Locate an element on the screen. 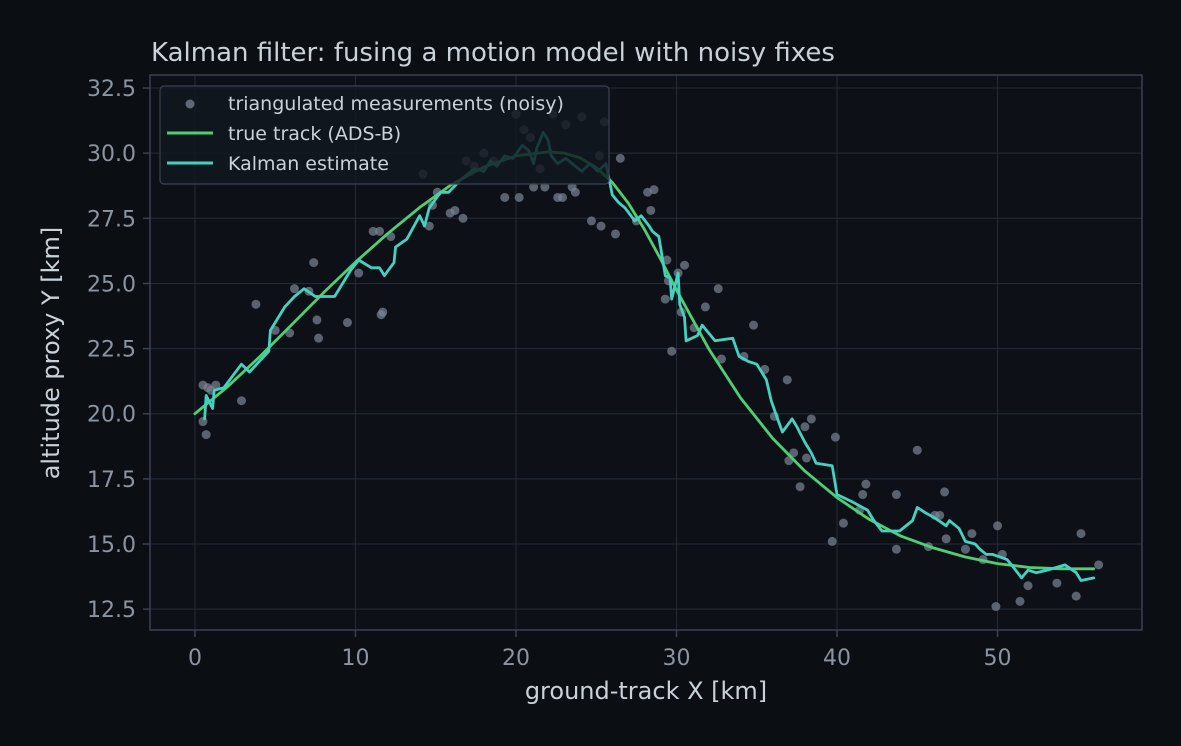  x-axis-ticks: 0 10 20 30 40 50 is located at coordinates (600, 650).